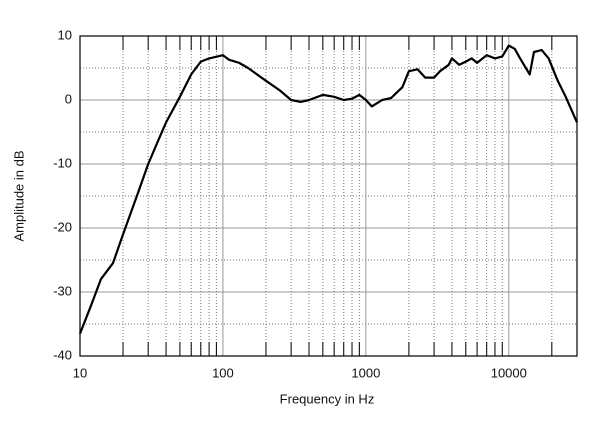 The width and height of the screenshot is (600, 445). I want to click on y-tick-label: -40, so click(62, 354).